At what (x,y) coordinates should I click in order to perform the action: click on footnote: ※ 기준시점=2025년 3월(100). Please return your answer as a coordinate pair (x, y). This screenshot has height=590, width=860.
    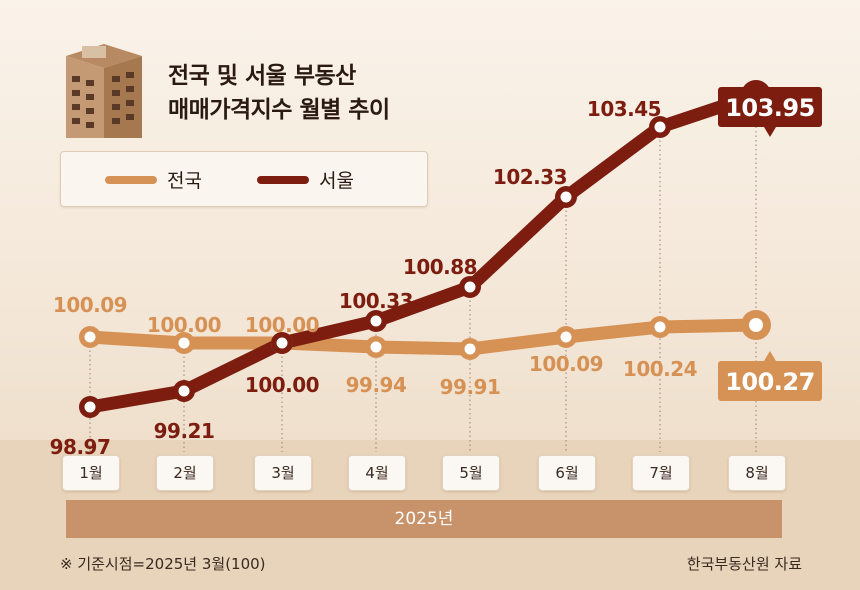
    Looking at the image, I should click on (163, 564).